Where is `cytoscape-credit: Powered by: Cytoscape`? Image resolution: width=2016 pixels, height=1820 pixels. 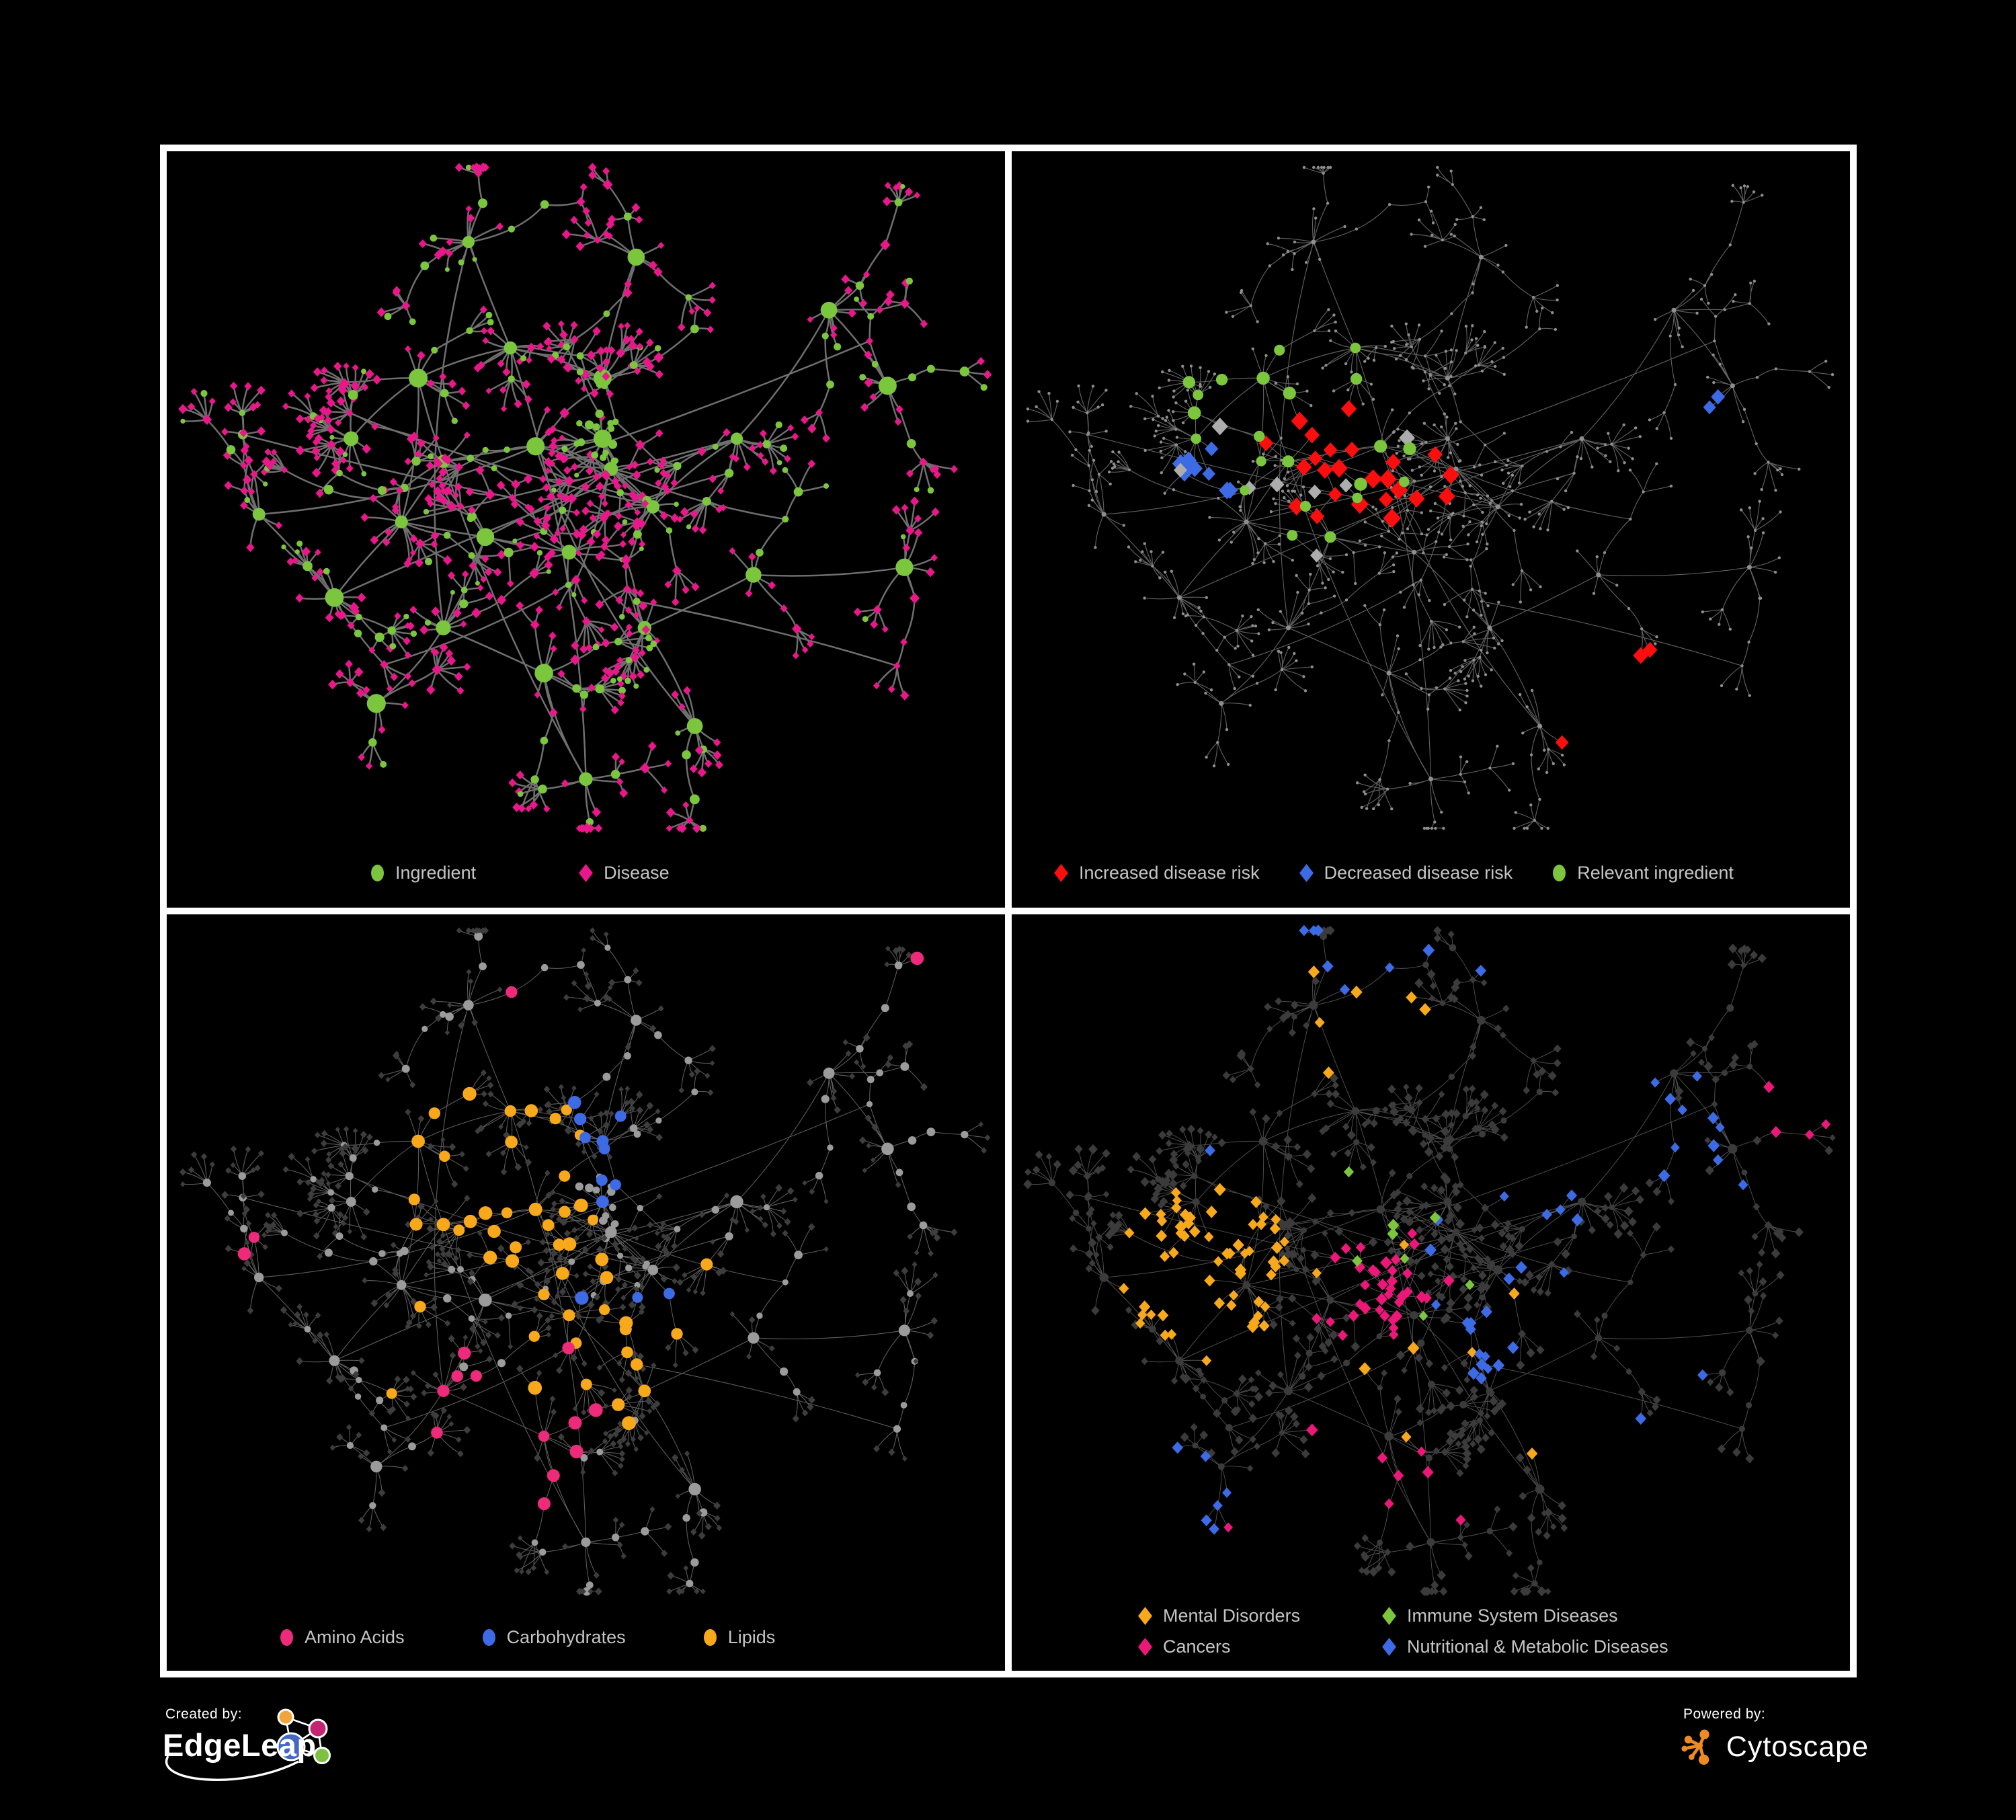
cytoscape-credit: Powered by: Cytoscape is located at coordinates (1775, 1750).